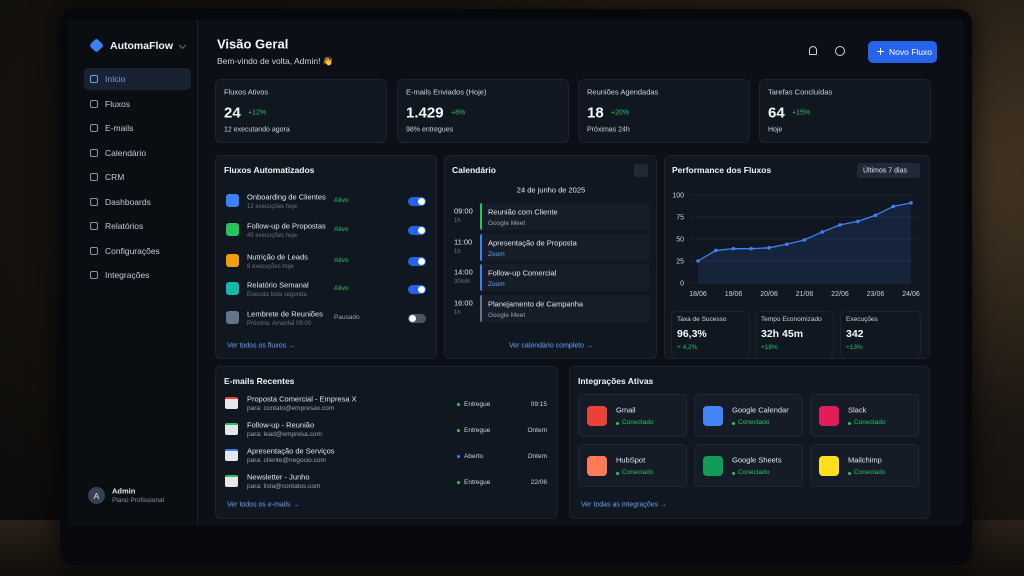 This screenshot has height=576, width=1024. Describe the element at coordinates (551, 190) in the screenshot. I see `calendar-date: 24 de junho de 2025` at that location.